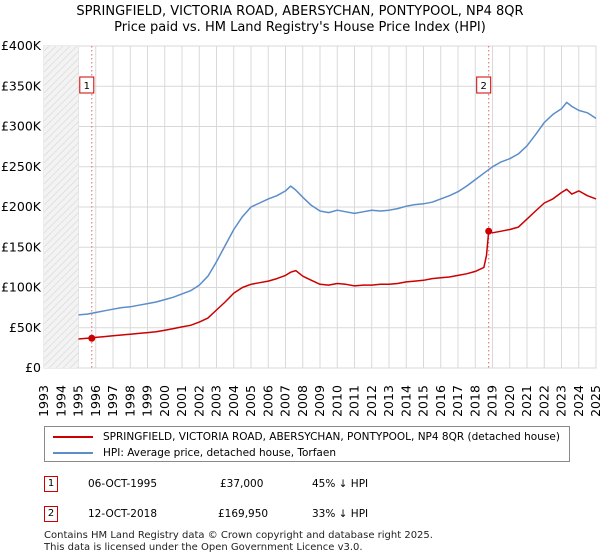 The width and height of the screenshot is (600, 560). Describe the element at coordinates (388, 401) in the screenshot. I see `x-tick-label: 2013` at that location.